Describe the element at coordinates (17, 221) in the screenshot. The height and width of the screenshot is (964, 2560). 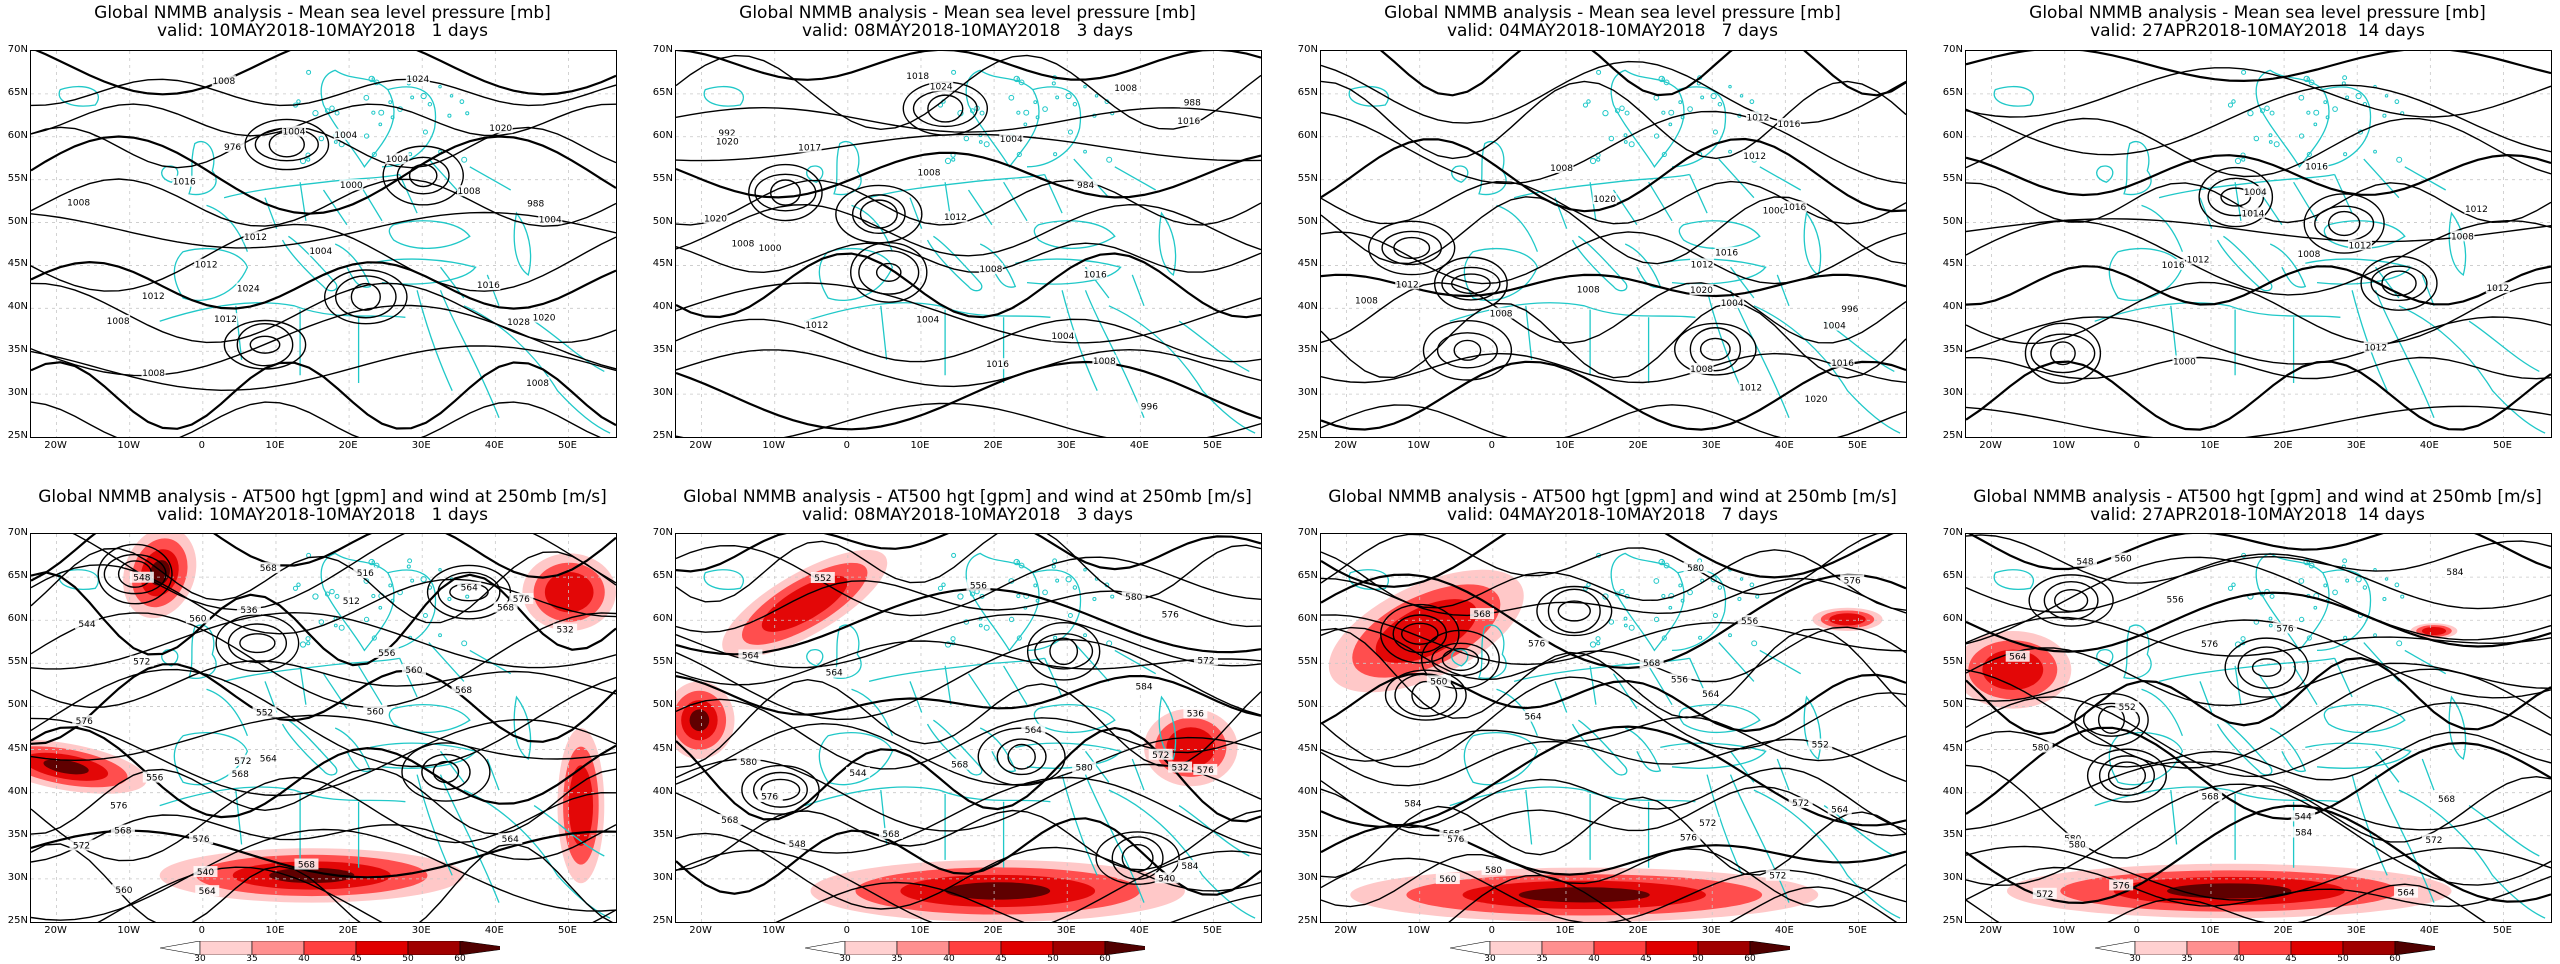
I see `lat-tick-label: 50N` at that location.